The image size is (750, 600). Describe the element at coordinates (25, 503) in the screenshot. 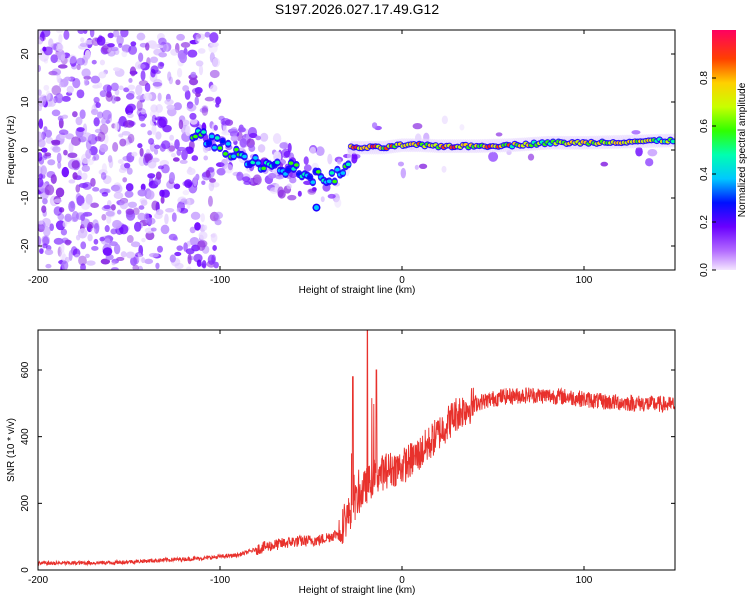

I see `y-tick-label: 200` at that location.